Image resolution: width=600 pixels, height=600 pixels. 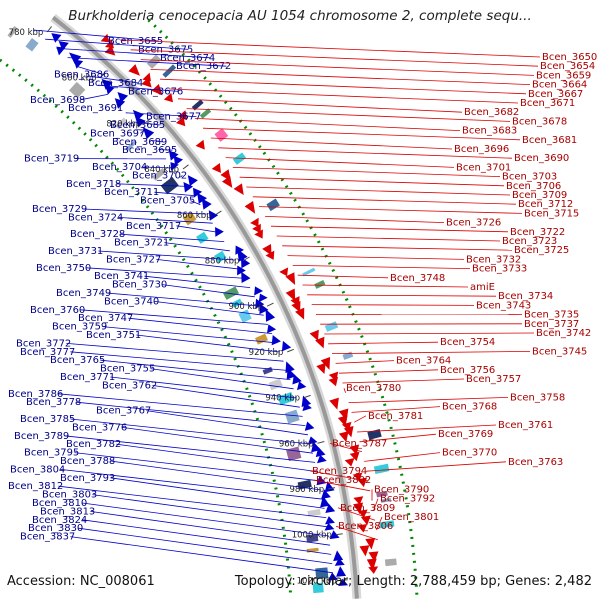 What do you see at coordinates (105, 318) in the screenshot?
I see `left-gene-label: Bcen_3747` at bounding box center [105, 318].